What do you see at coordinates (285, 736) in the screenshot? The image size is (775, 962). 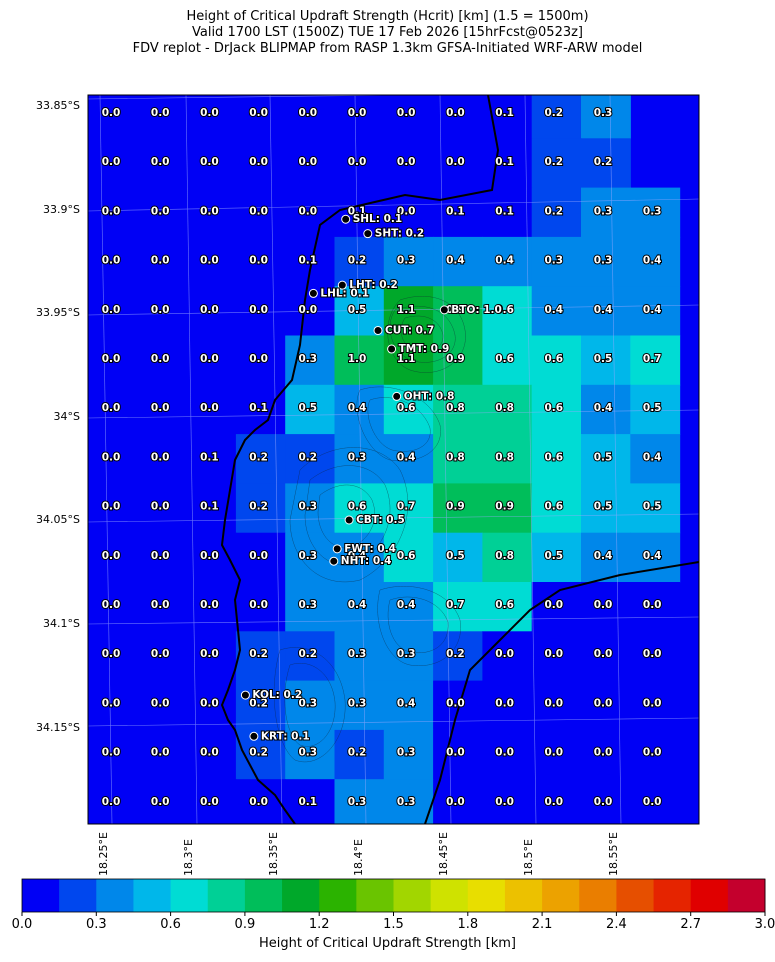 I see `station-label: KRT: 0.1` at bounding box center [285, 736].